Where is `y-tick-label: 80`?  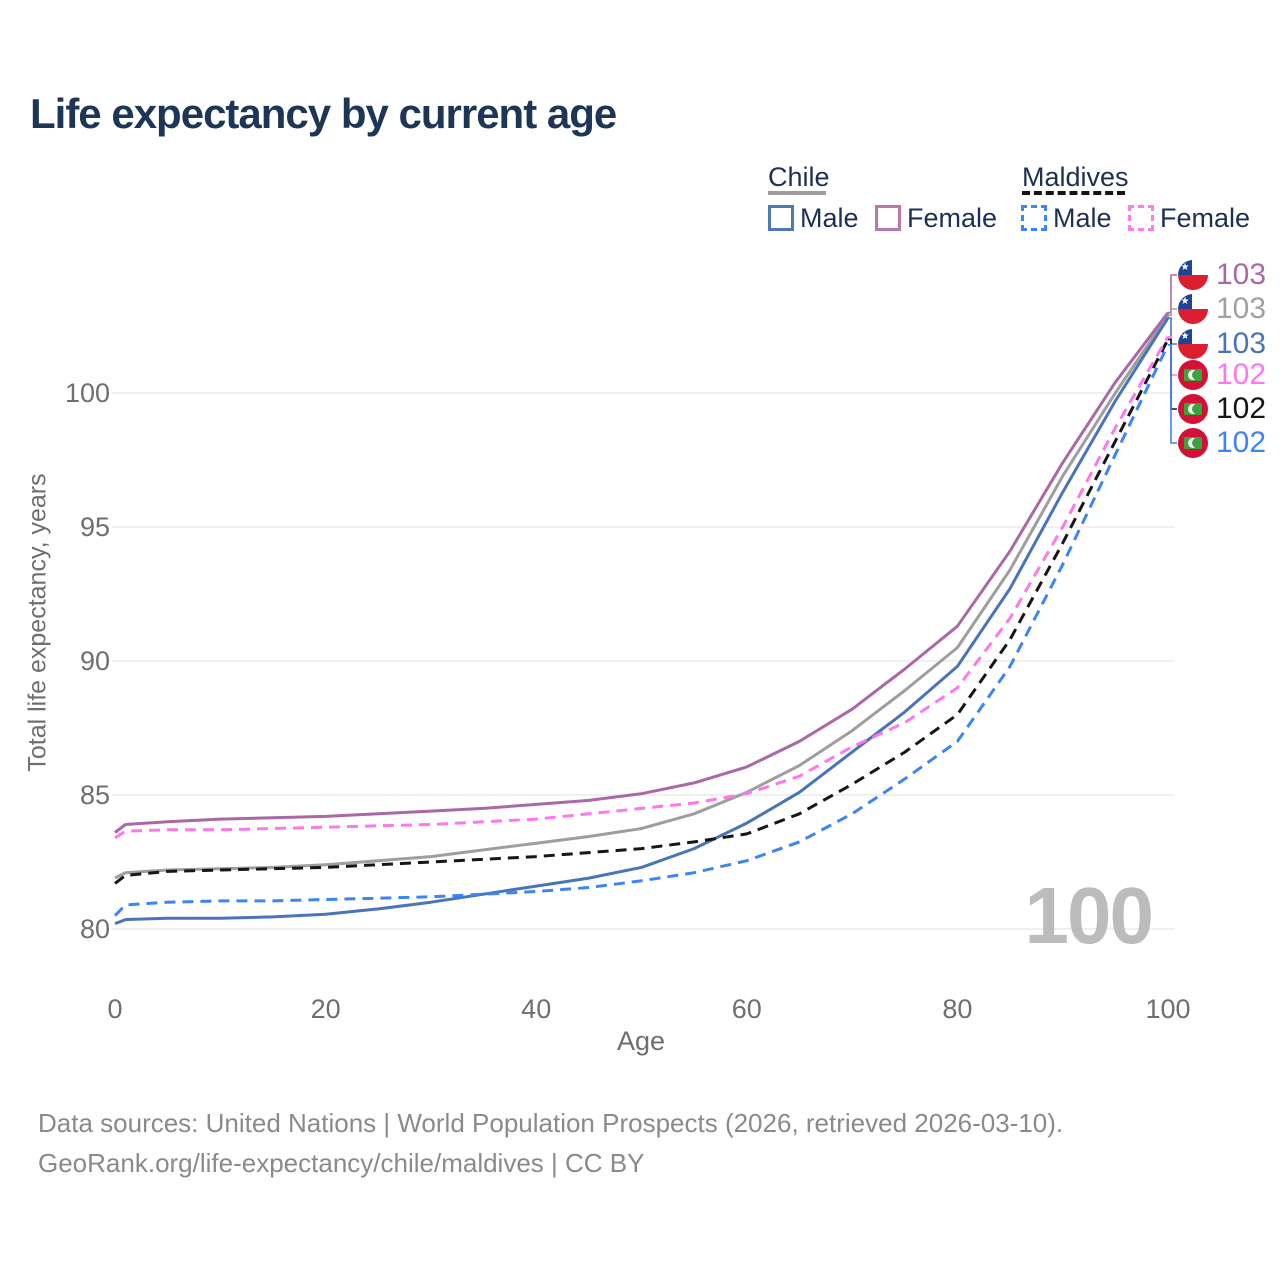 y-tick-label: 80 is located at coordinates (95, 929).